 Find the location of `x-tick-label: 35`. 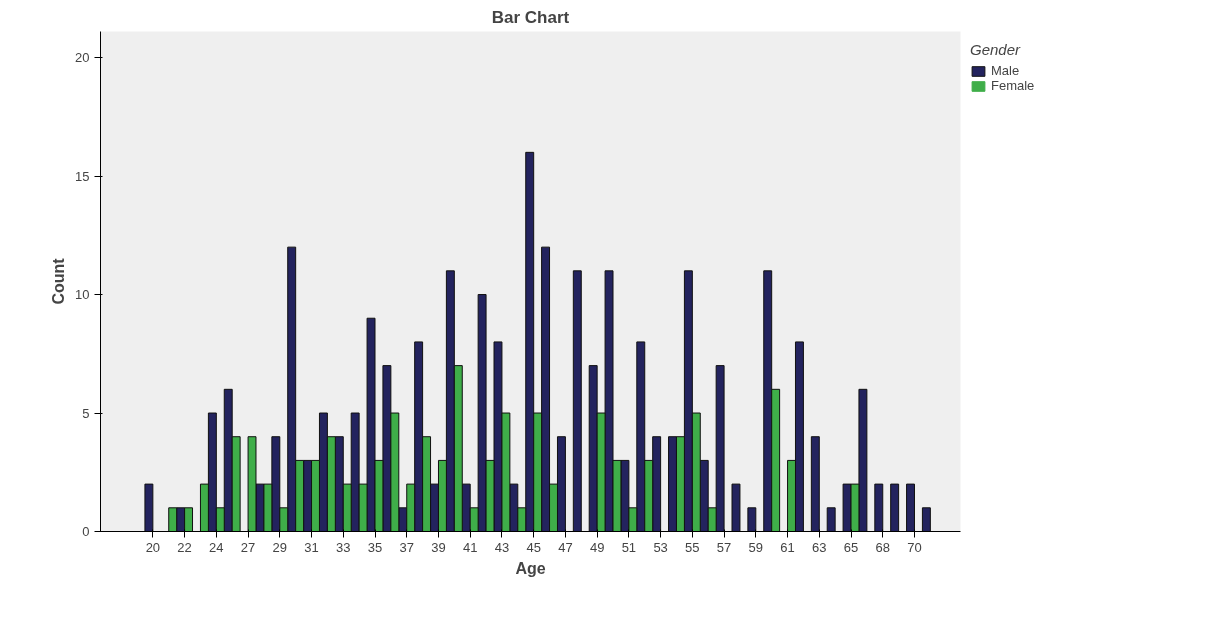

x-tick-label: 35 is located at coordinates (375, 547).